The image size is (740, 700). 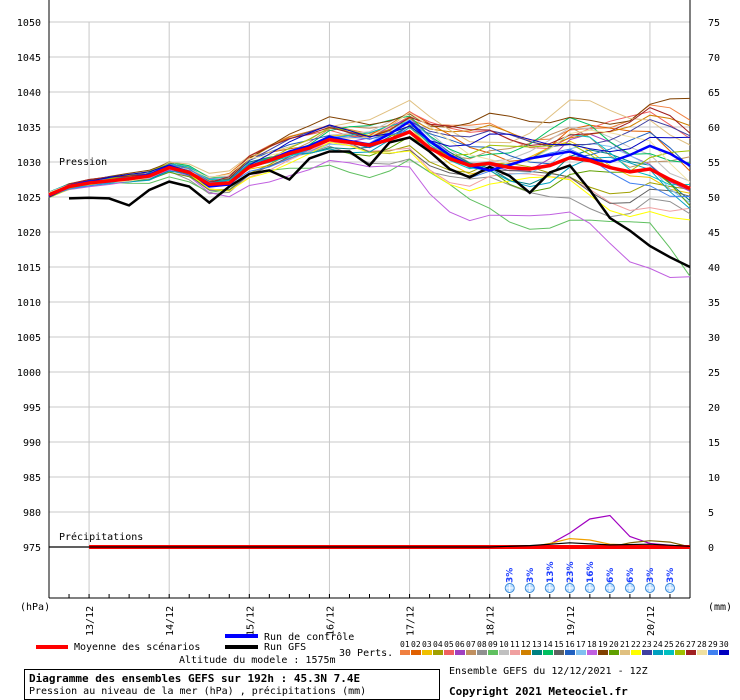 I want to click on member-code: 27, so click(x=691, y=644).